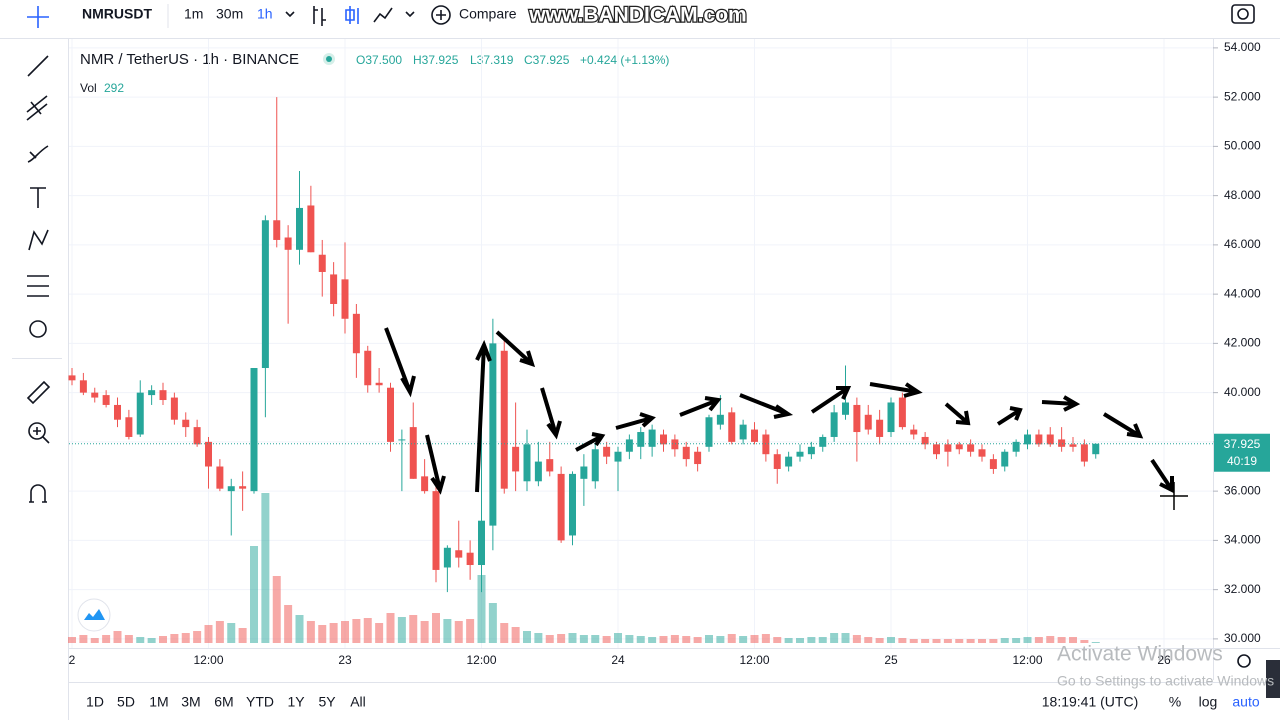 The width and height of the screenshot is (1280, 720). What do you see at coordinates (37, 431) in the screenshot?
I see `zoom-tool` at bounding box center [37, 431].